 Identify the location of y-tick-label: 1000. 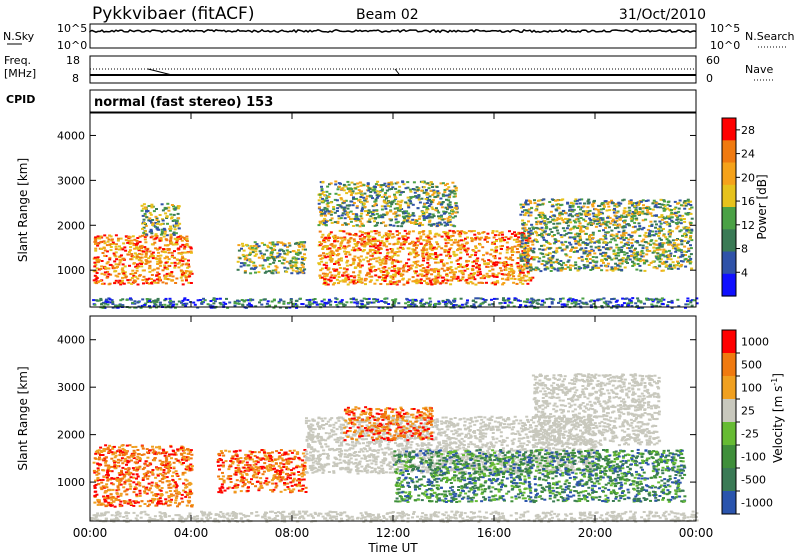
(71, 270).